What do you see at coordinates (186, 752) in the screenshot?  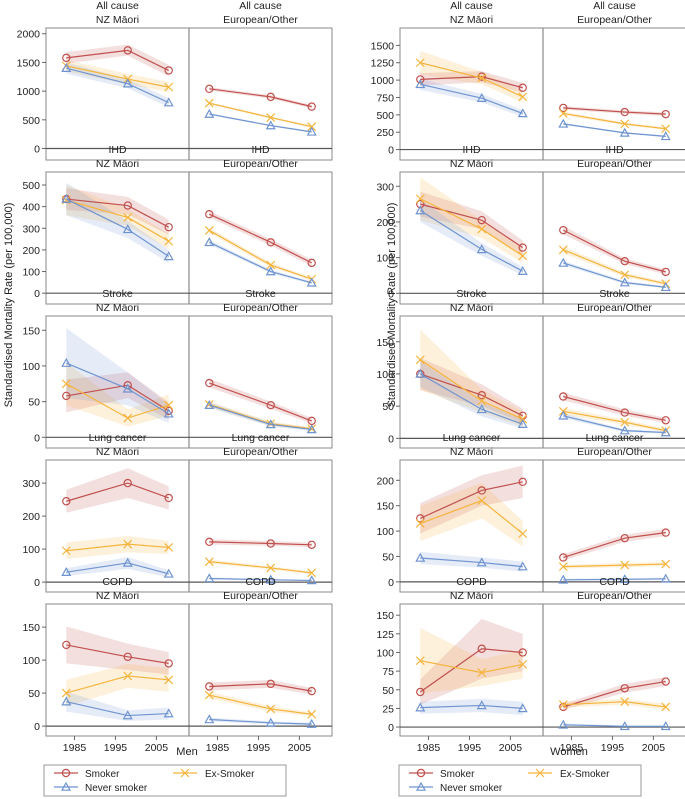 I see `x-axis-label-men: Men` at bounding box center [186, 752].